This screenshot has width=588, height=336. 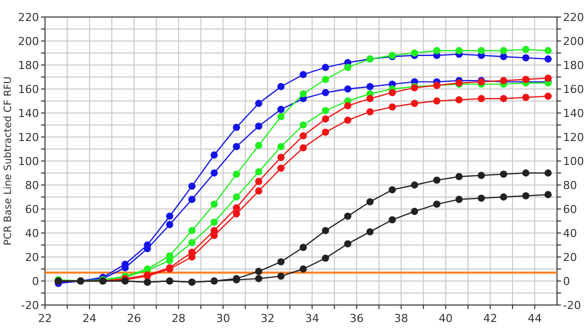 I want to click on x-tick-label: 28, so click(x=179, y=318).